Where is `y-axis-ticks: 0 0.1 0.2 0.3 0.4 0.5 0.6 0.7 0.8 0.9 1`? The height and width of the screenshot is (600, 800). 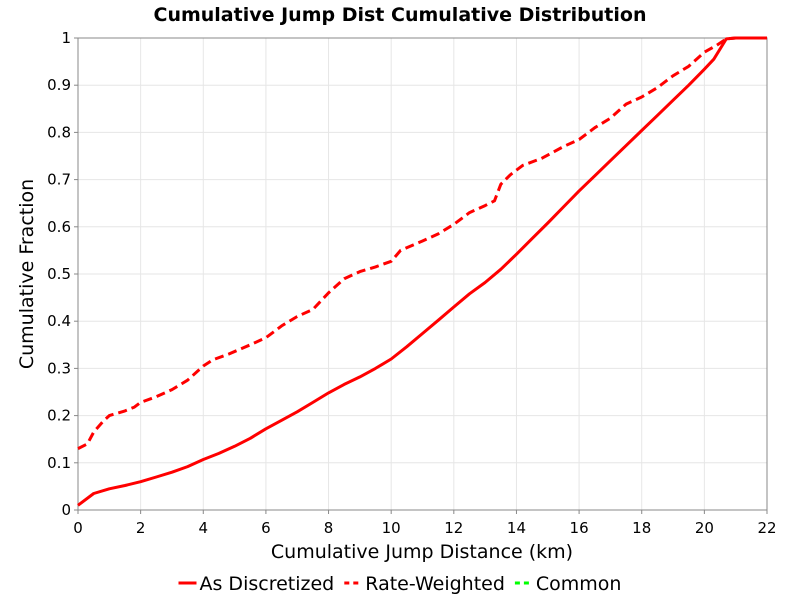
y-axis-ticks: 0 0.1 0.2 0.3 0.4 0.5 0.6 0.7 0.8 0.9 1 is located at coordinates (62, 274).